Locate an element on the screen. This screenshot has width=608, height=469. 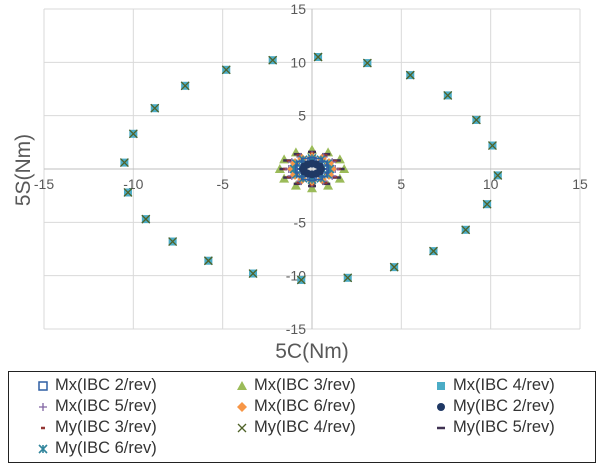
legend-item: My(IBC 5/rev) is located at coordinates (495, 427).